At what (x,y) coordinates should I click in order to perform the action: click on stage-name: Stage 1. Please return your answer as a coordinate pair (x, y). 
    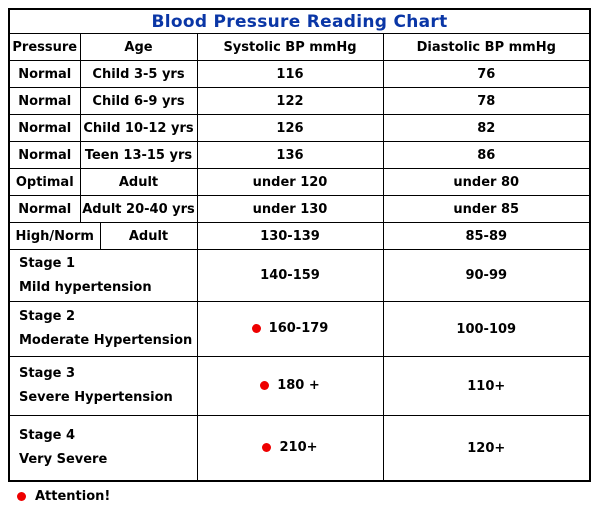
    Looking at the image, I should click on (47, 263).